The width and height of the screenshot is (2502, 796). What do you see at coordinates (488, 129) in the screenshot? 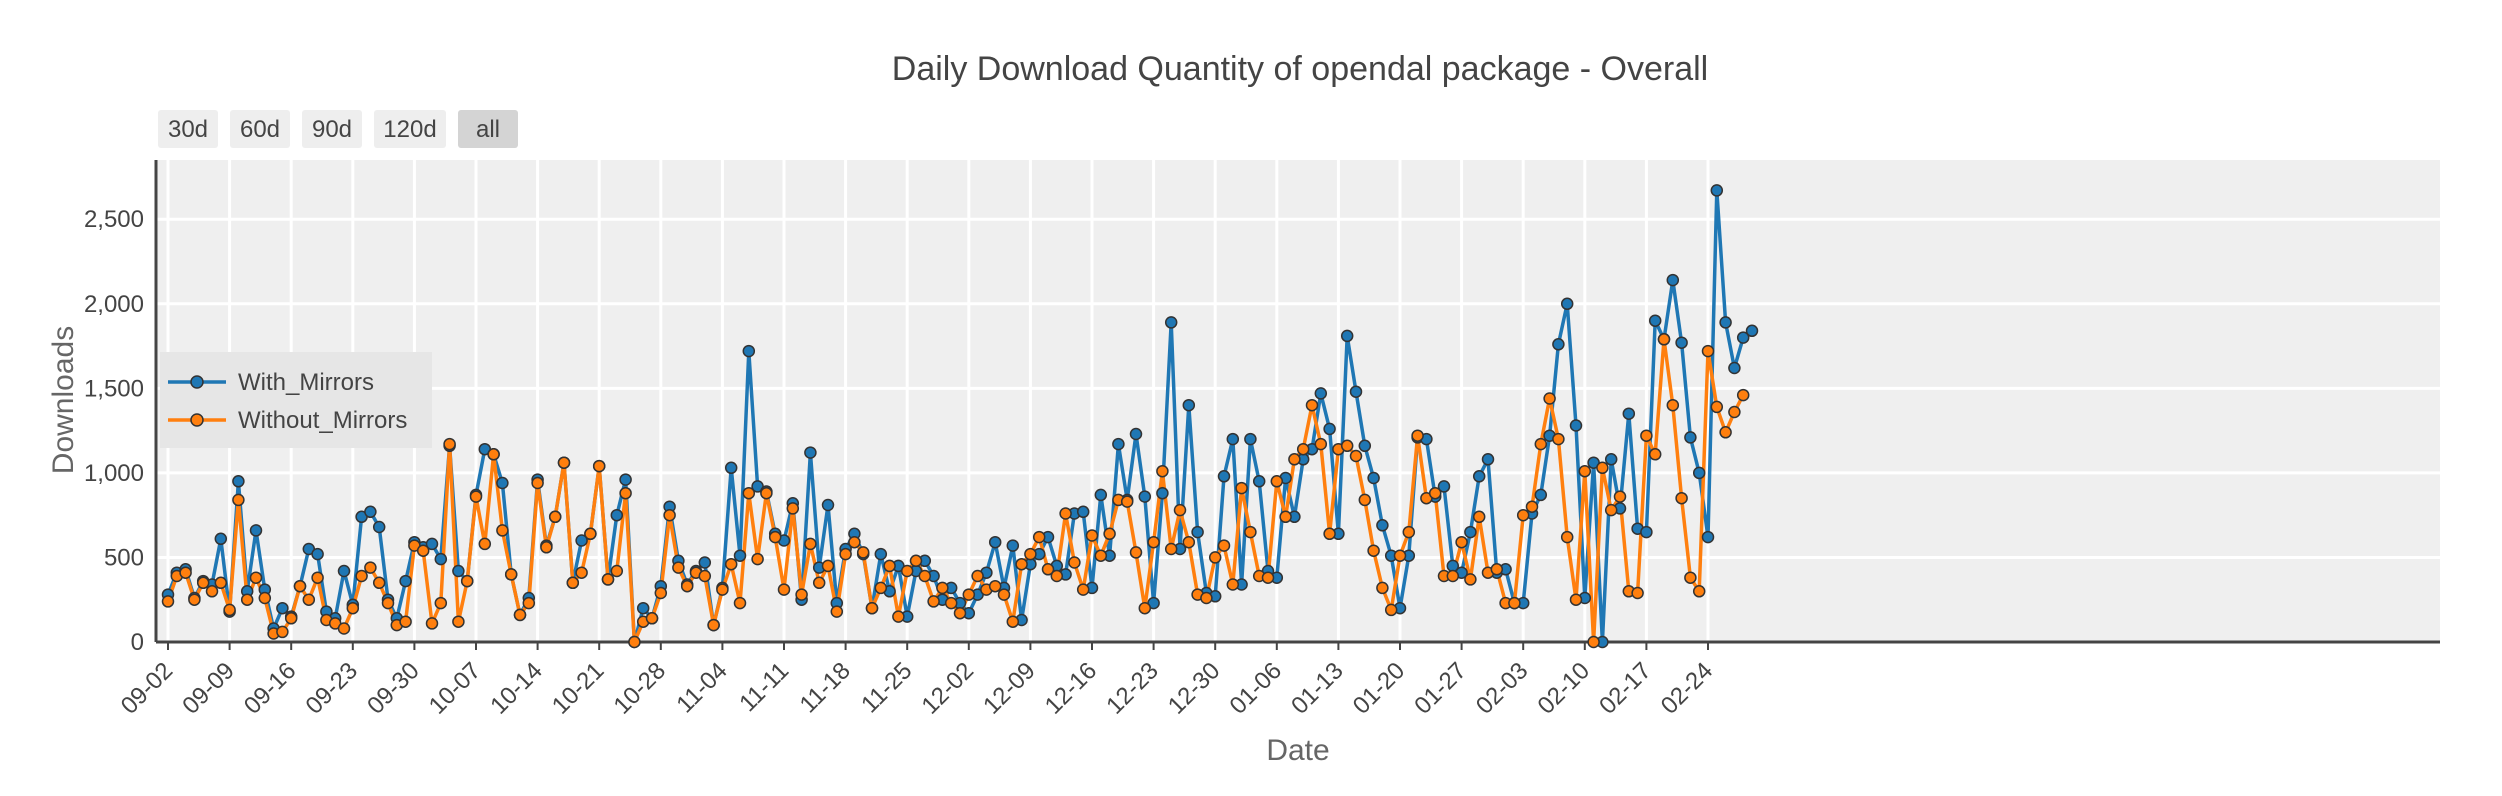
I see `range-button-all: all` at bounding box center [488, 129].